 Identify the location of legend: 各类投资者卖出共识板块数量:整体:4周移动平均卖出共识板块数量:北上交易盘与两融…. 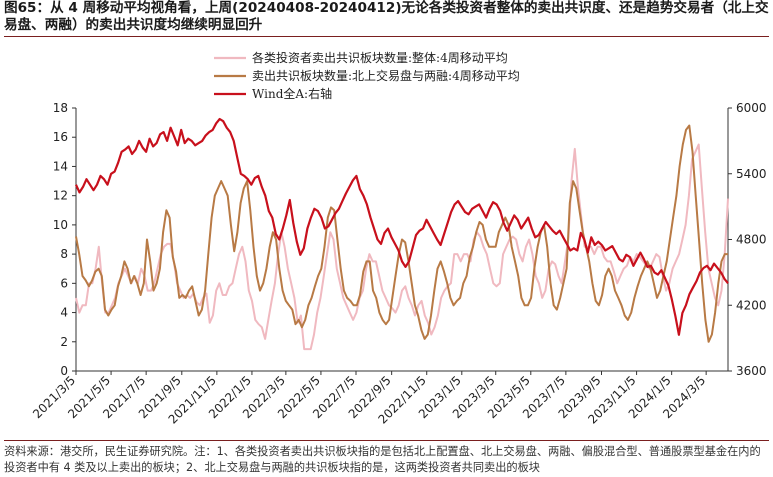
(367, 75).